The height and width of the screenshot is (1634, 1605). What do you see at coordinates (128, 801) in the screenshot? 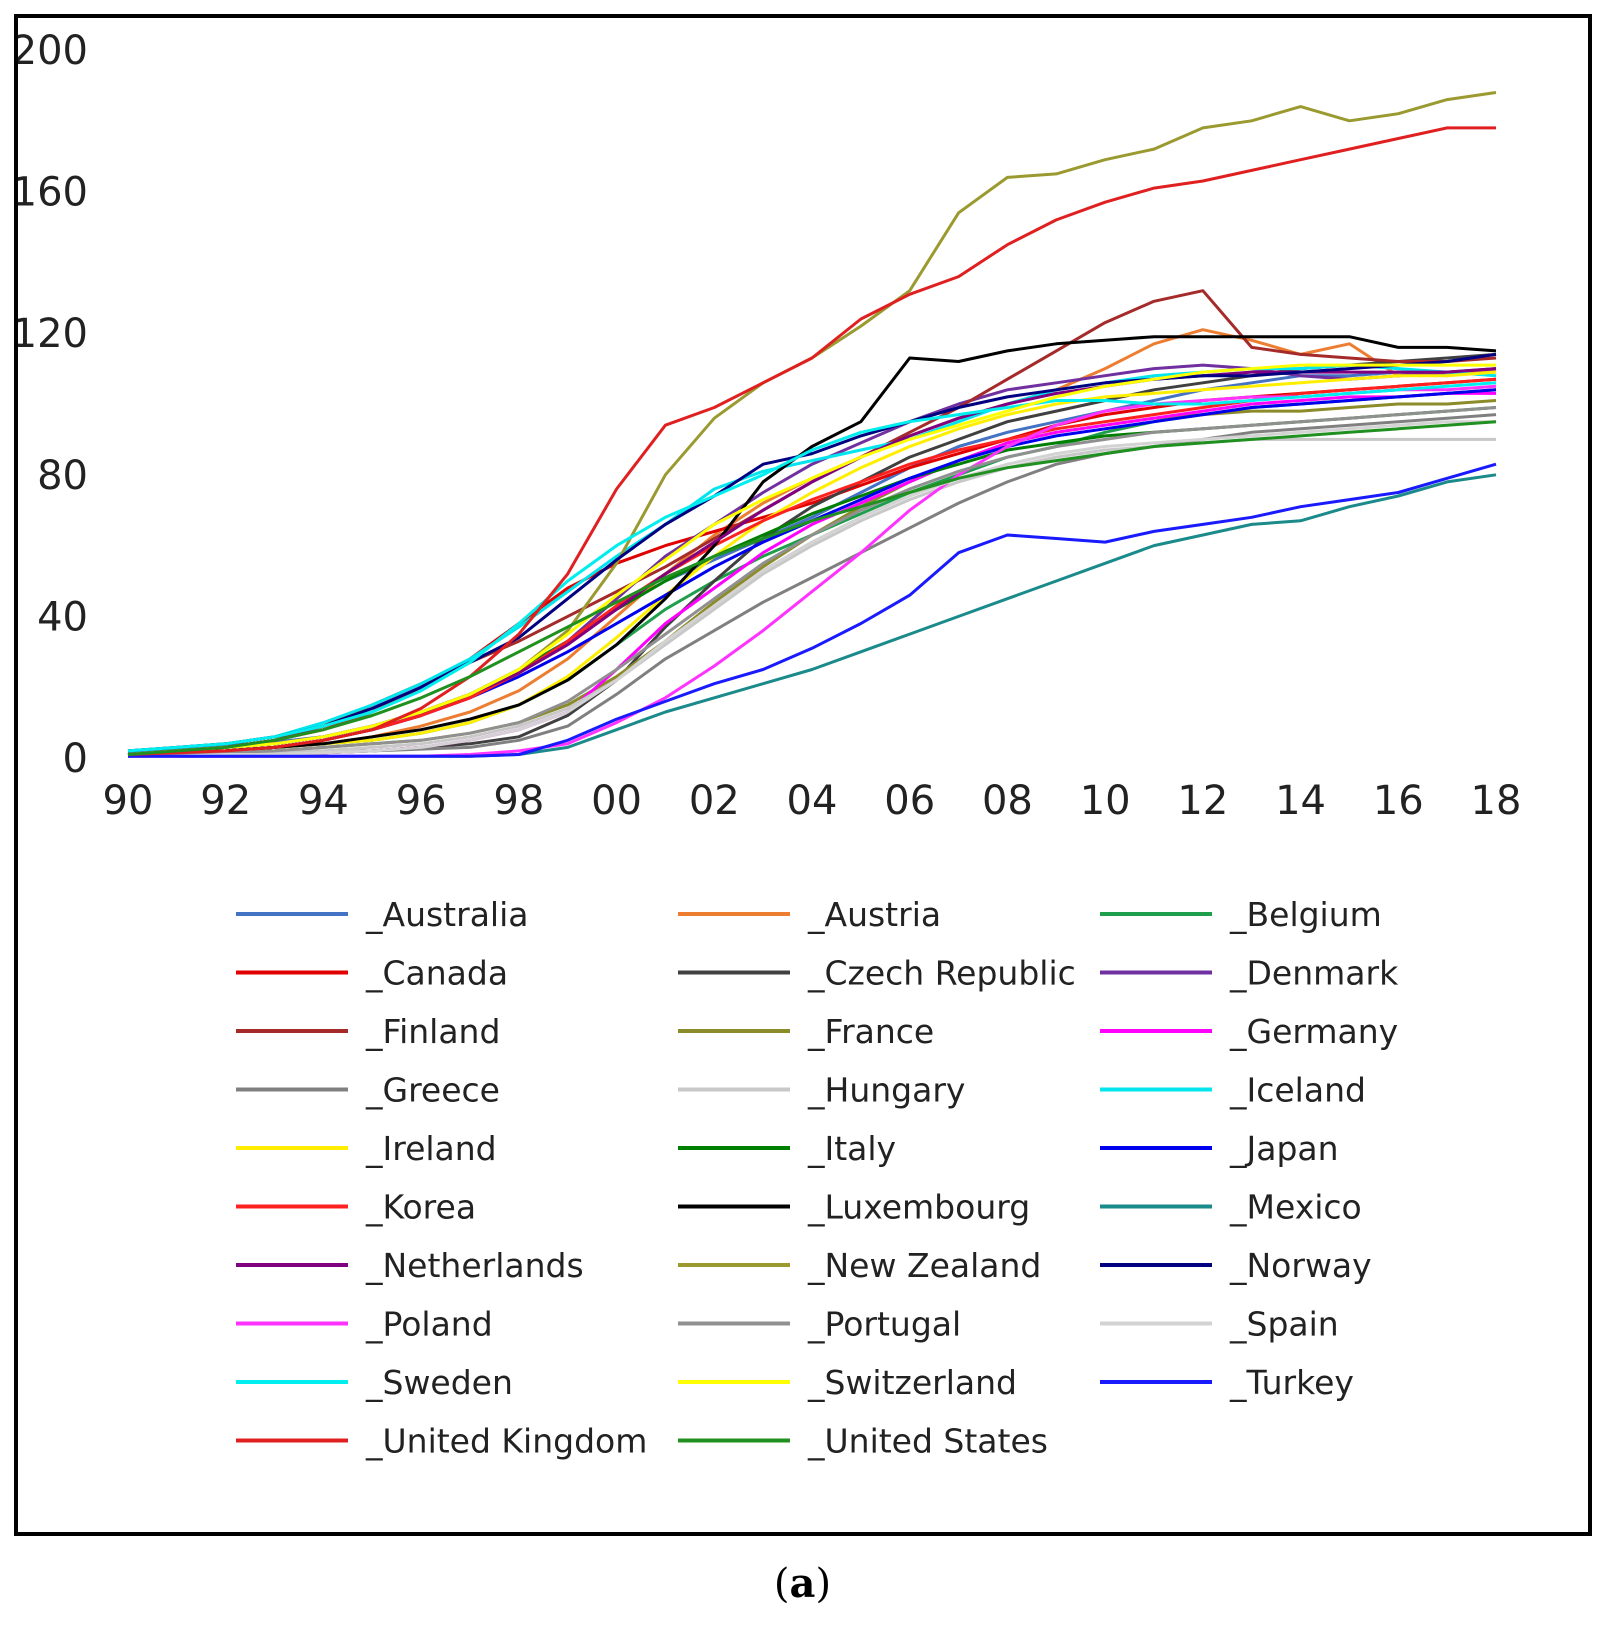
I see `x-tick-label: 90` at bounding box center [128, 801].